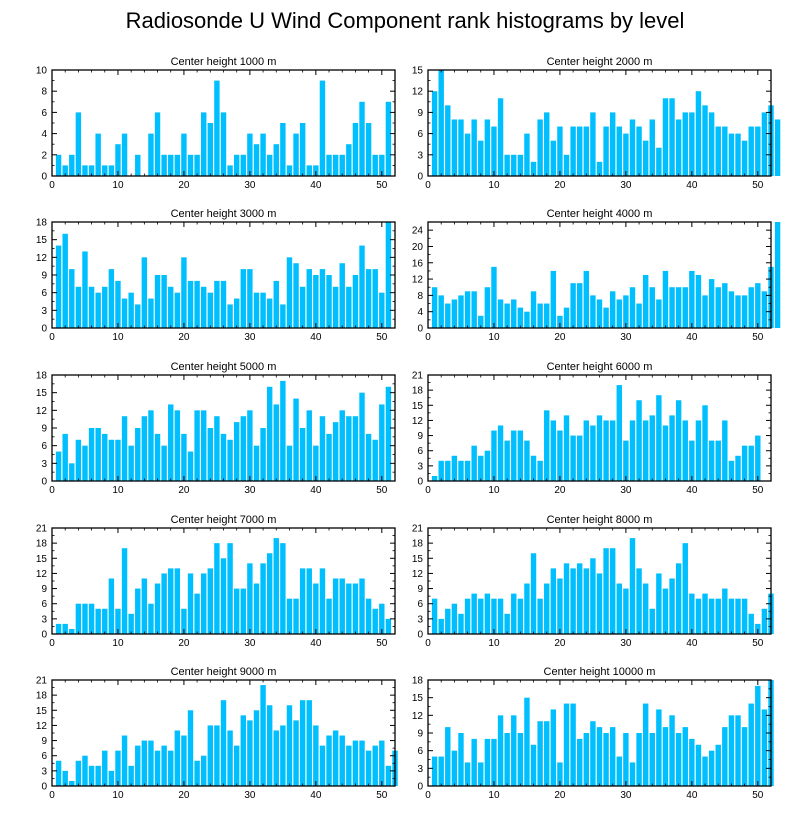 Image resolution: width=810 pixels, height=824 pixels. What do you see at coordinates (44, 604) in the screenshot?
I see `panel-7-ytick-label-6: 6` at bounding box center [44, 604].